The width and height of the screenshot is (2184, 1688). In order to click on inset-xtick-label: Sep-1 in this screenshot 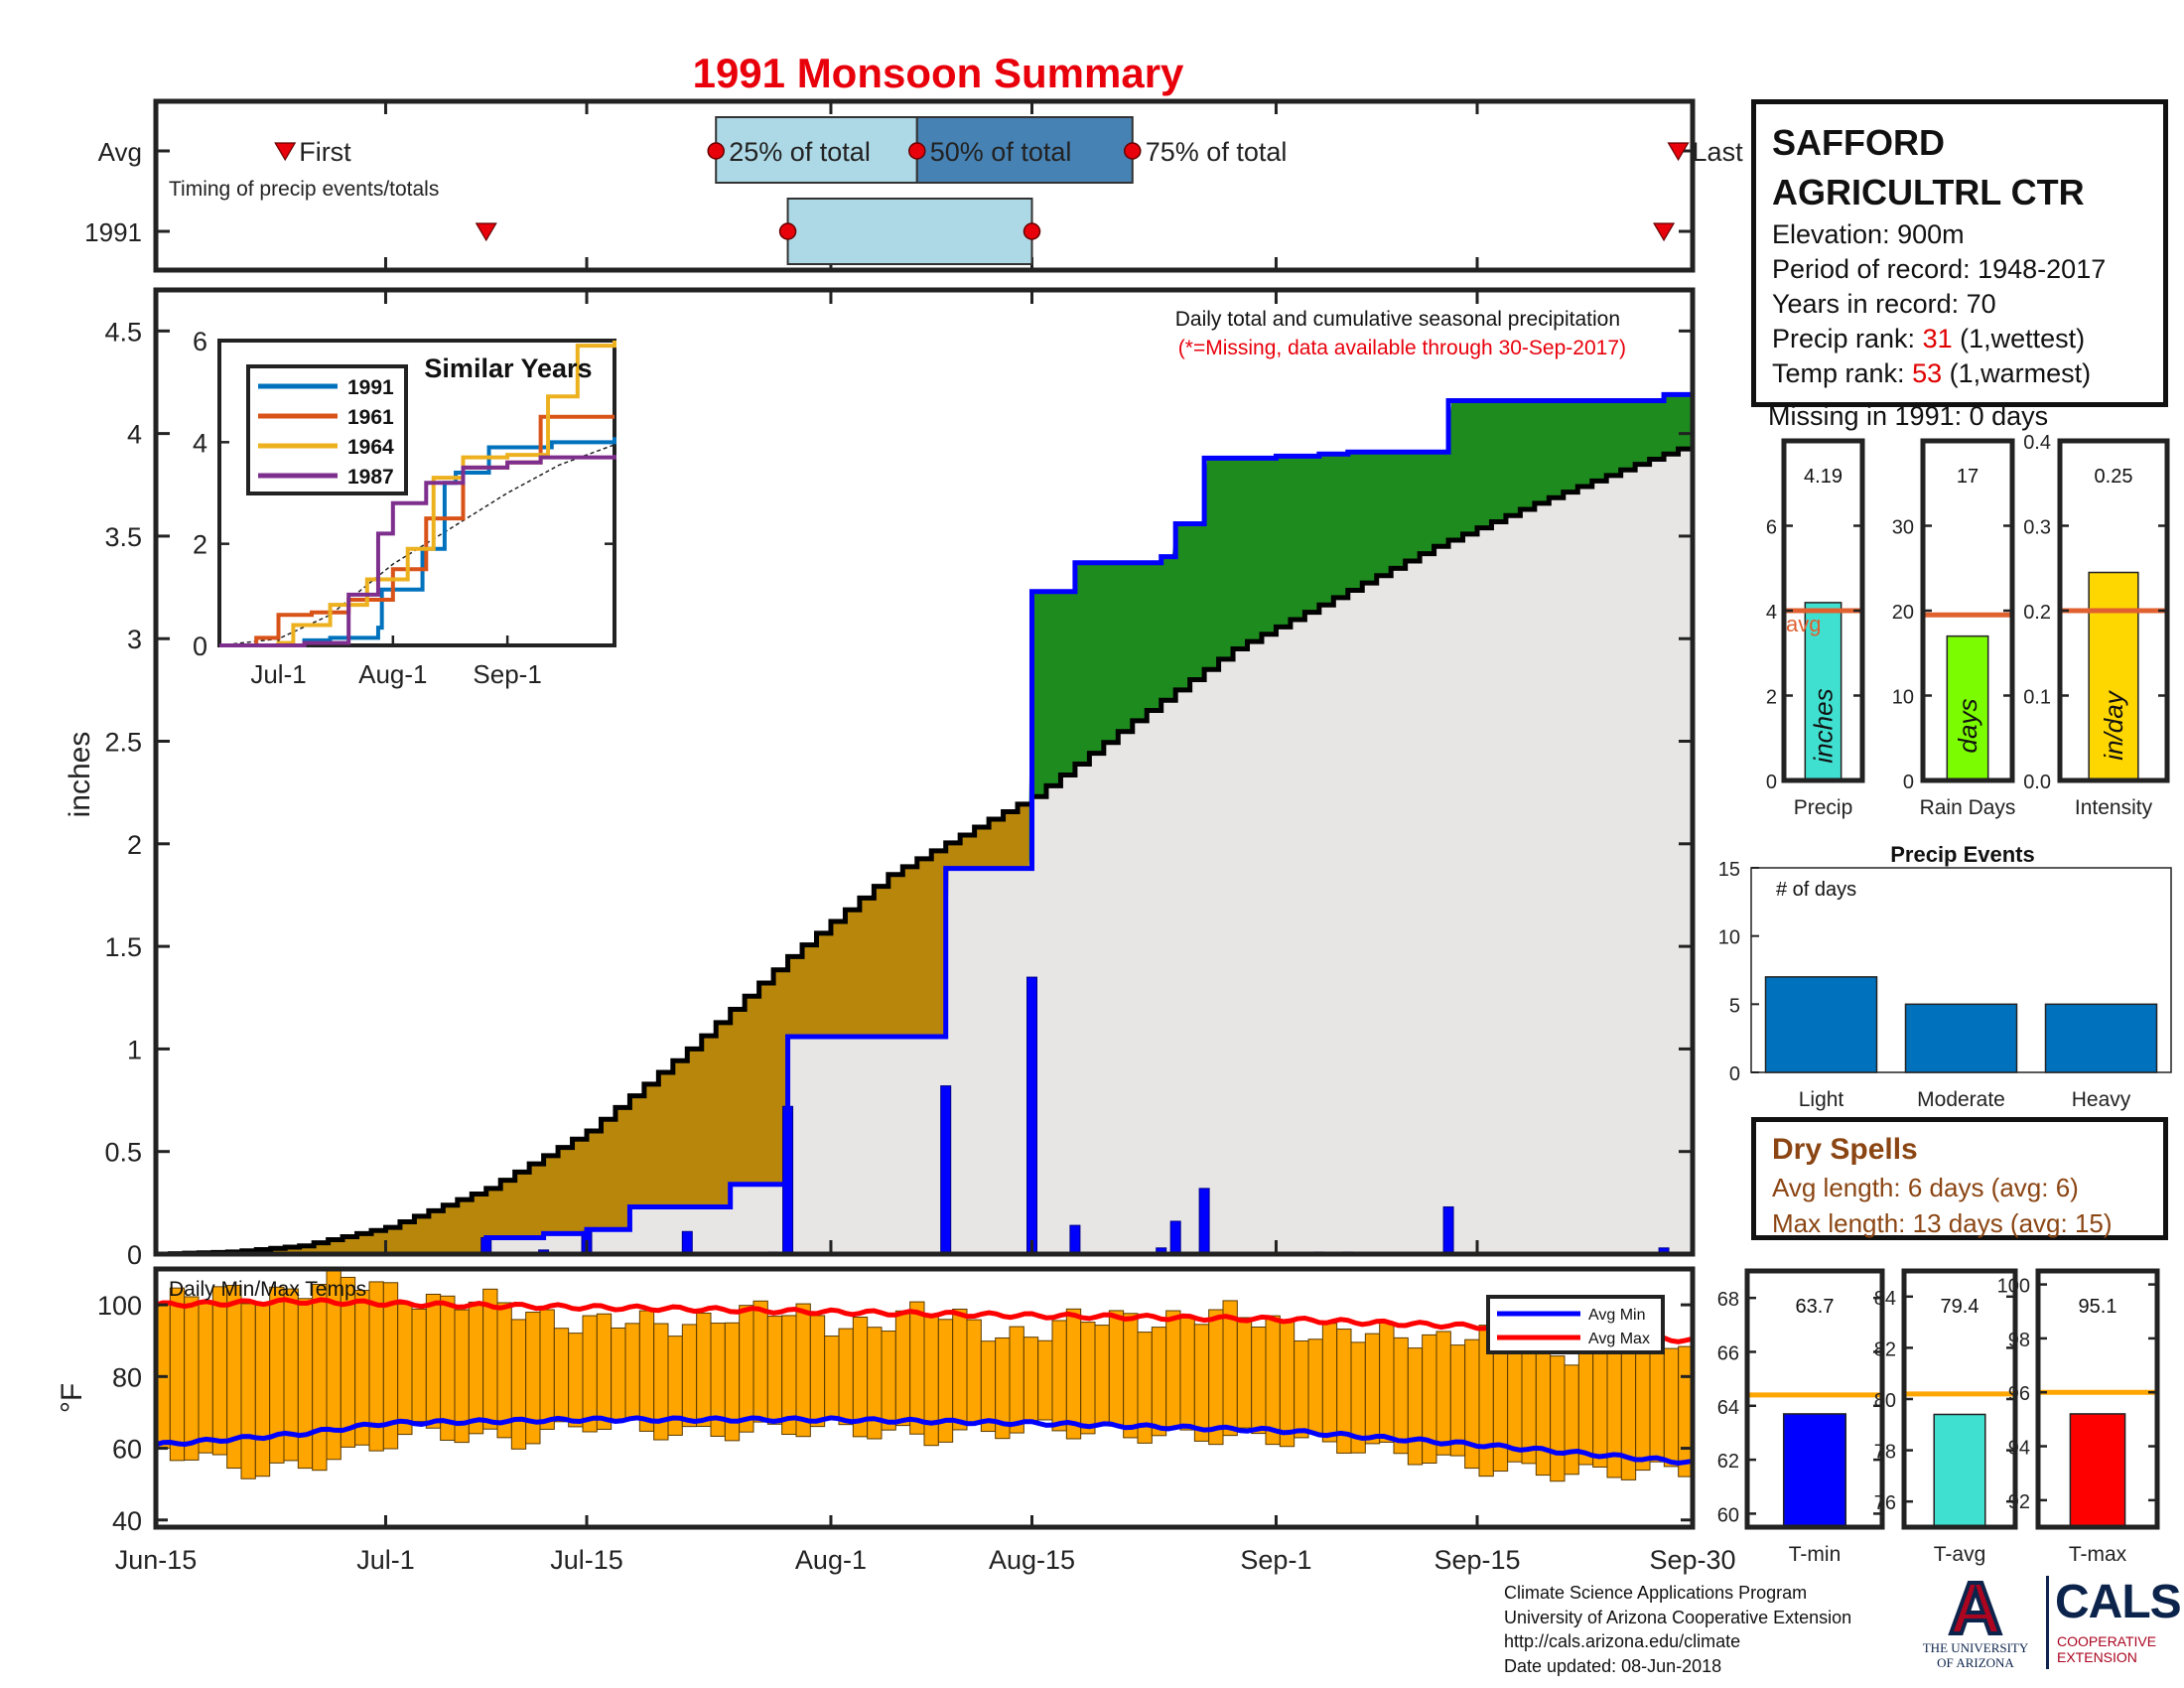, I will do `click(507, 674)`.